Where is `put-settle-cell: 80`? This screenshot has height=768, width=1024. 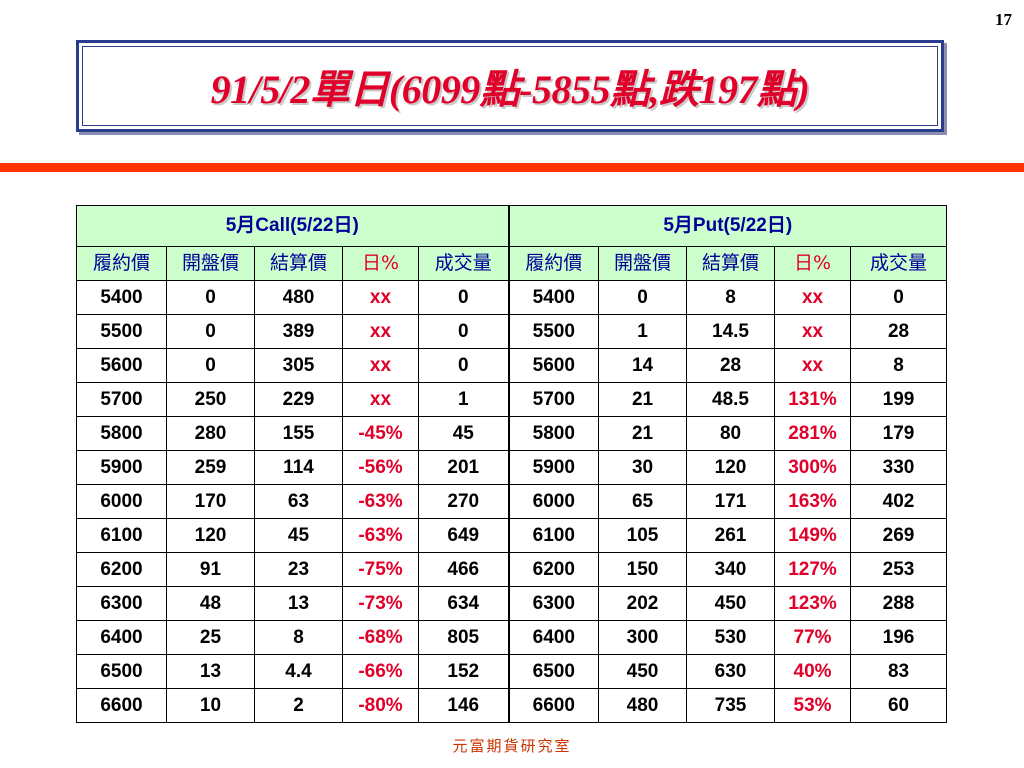
put-settle-cell: 80 is located at coordinates (731, 433).